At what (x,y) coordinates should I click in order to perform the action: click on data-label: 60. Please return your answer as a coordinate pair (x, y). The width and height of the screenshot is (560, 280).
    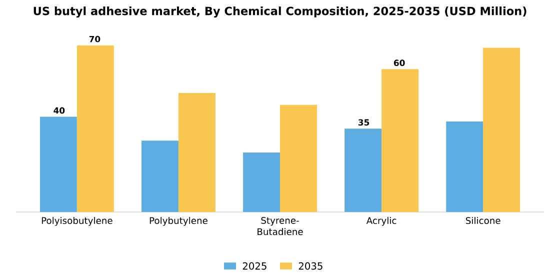
    Looking at the image, I should click on (399, 63).